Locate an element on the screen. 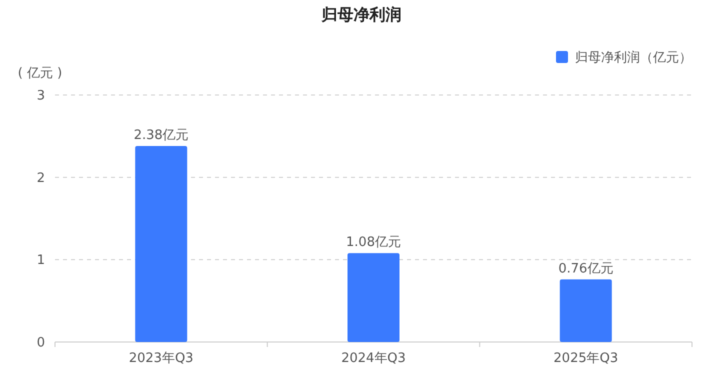 The width and height of the screenshot is (723, 379). chart-title: 归母净利润 is located at coordinates (361, 14).